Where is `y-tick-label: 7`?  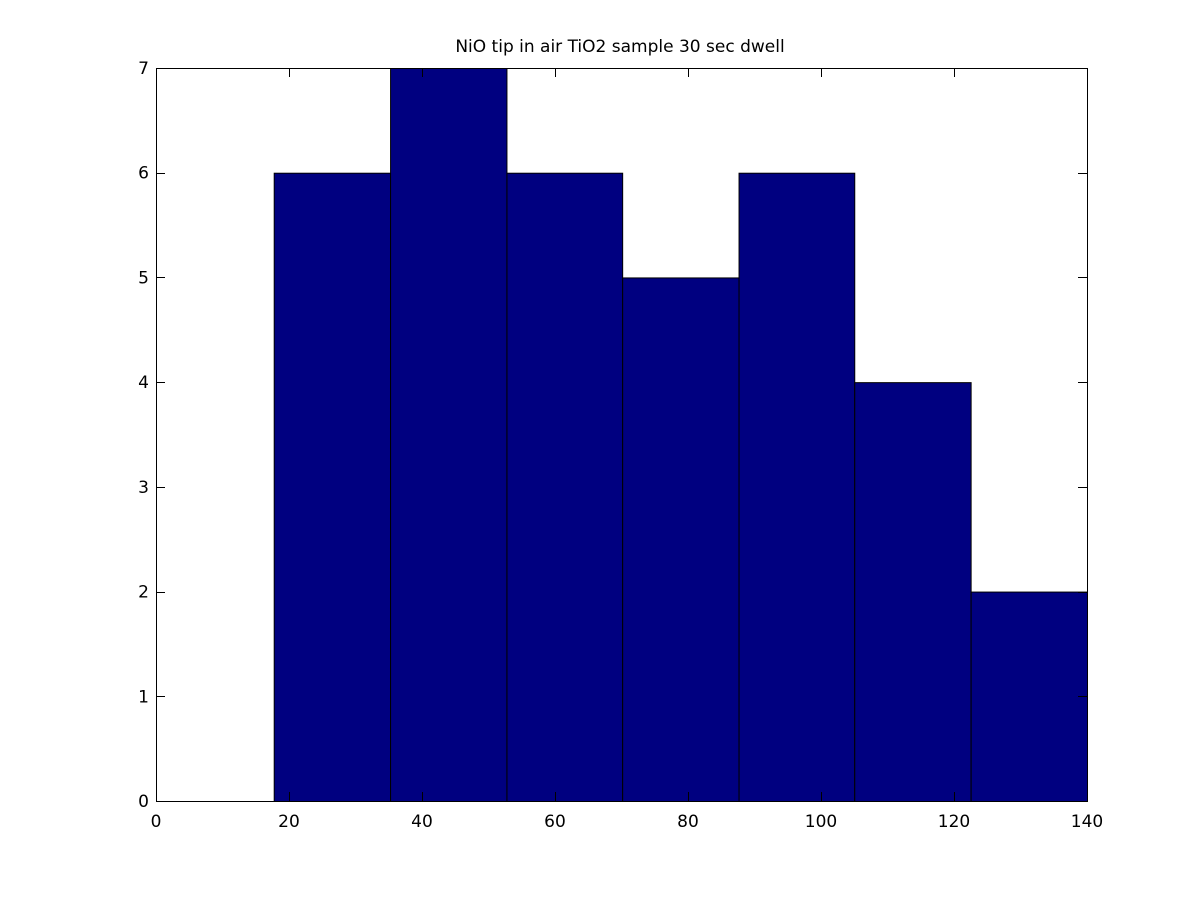 y-tick-label: 7 is located at coordinates (143, 69).